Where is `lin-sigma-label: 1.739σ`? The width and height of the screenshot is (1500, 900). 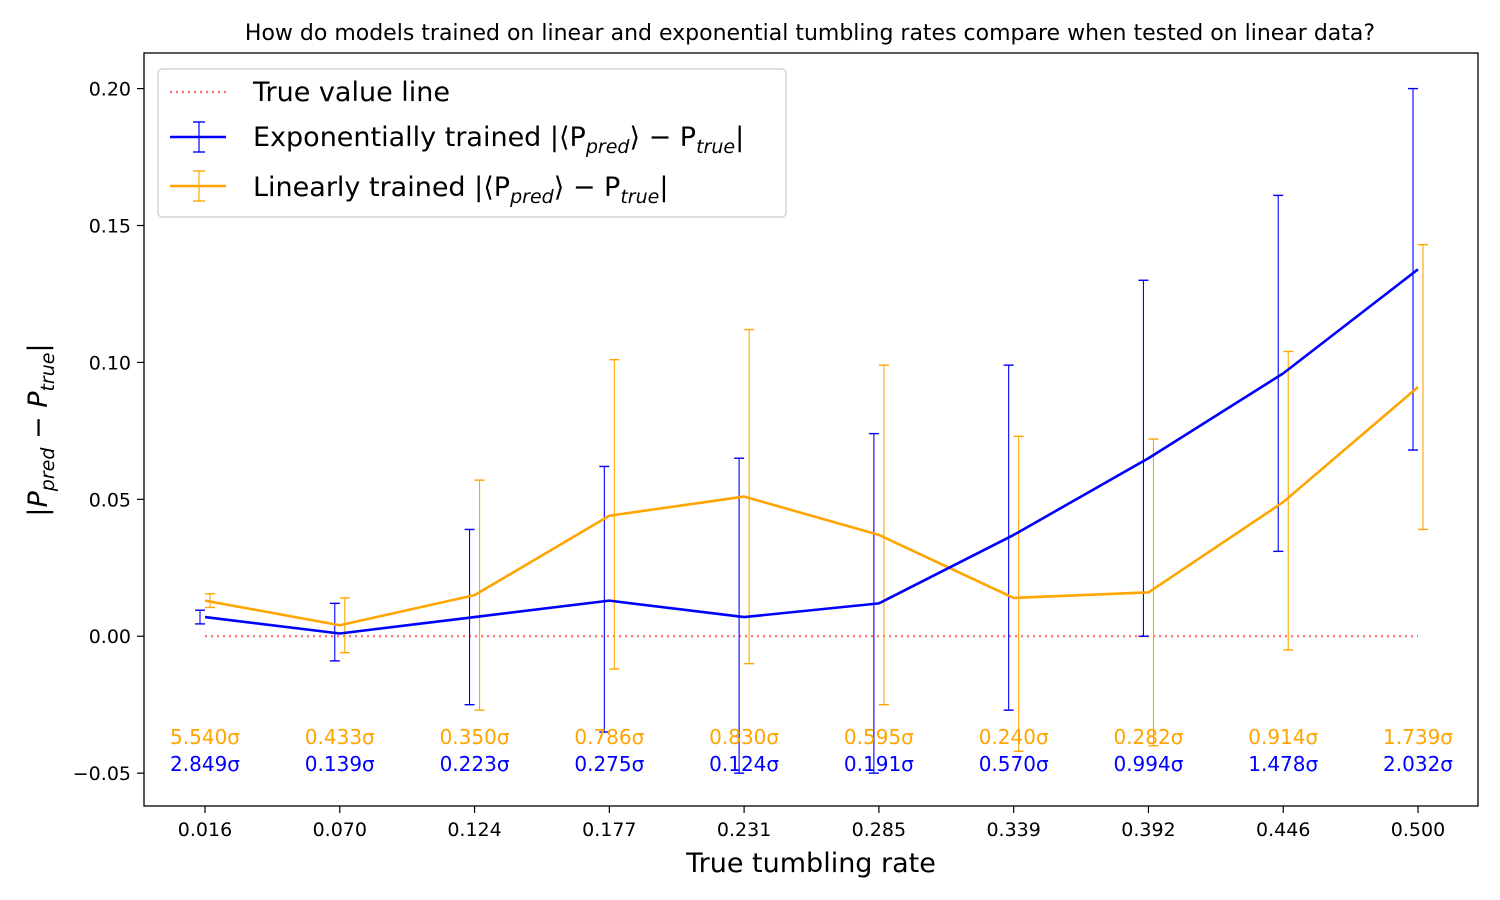 lin-sigma-label: 1.739σ is located at coordinates (1418, 737).